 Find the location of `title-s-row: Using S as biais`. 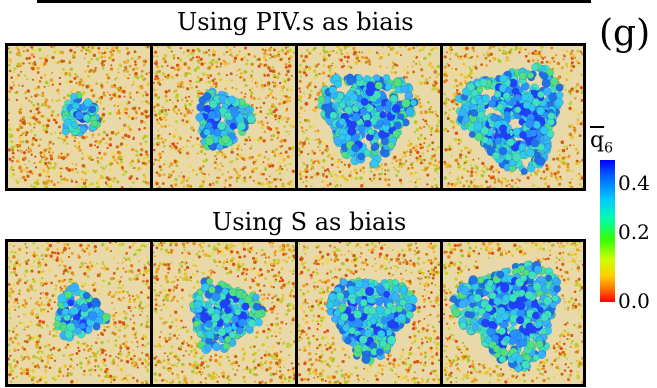

title-s-row: Using S as biais is located at coordinates (309, 222).